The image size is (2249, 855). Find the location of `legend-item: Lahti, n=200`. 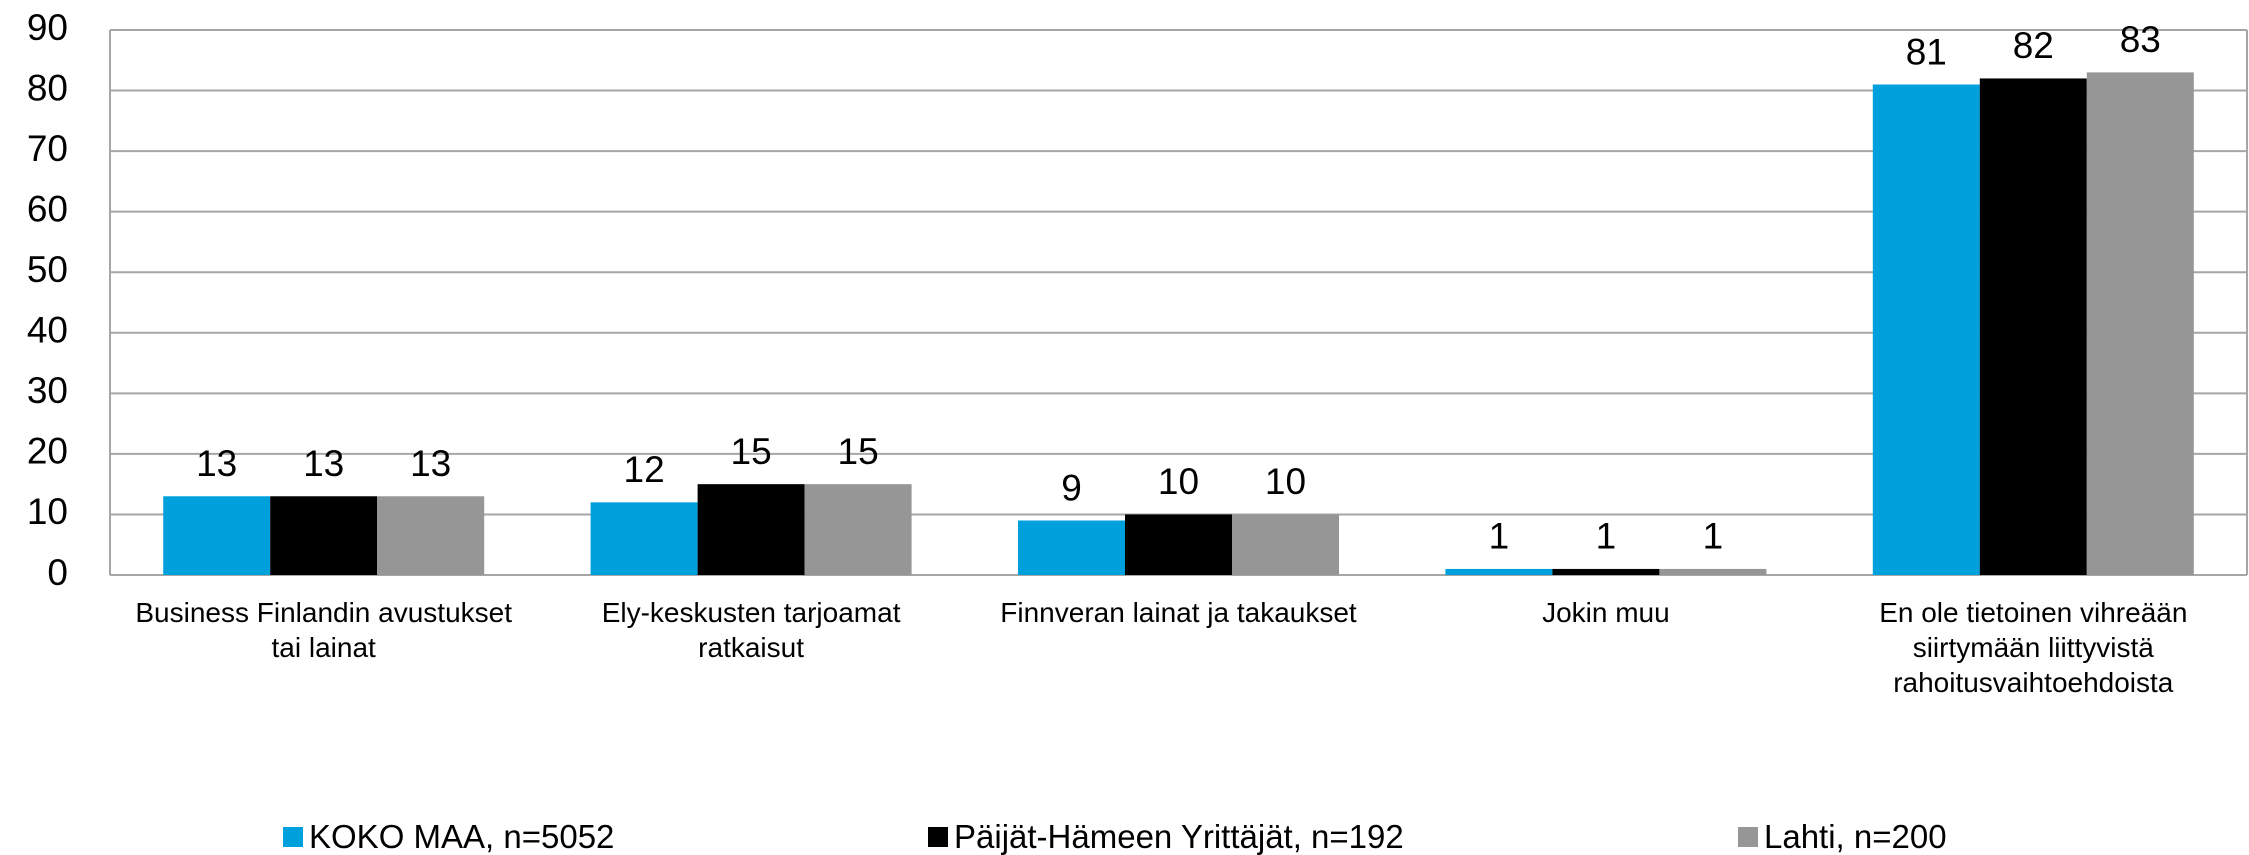

legend-item: Lahti, n=200 is located at coordinates (1842, 836).